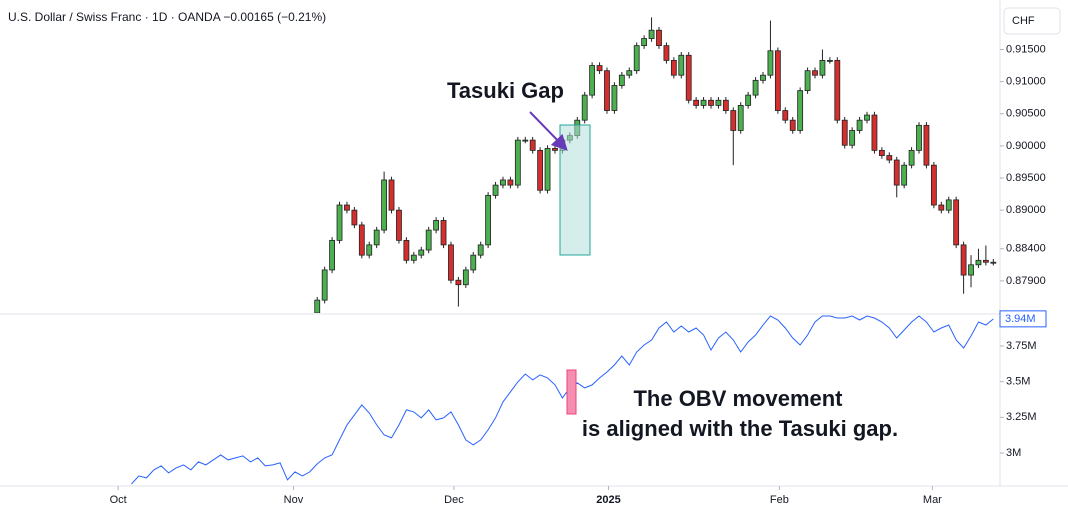  What do you see at coordinates (1026, 49) in the screenshot?
I see `y-tick-label: 0.91500` at bounding box center [1026, 49].